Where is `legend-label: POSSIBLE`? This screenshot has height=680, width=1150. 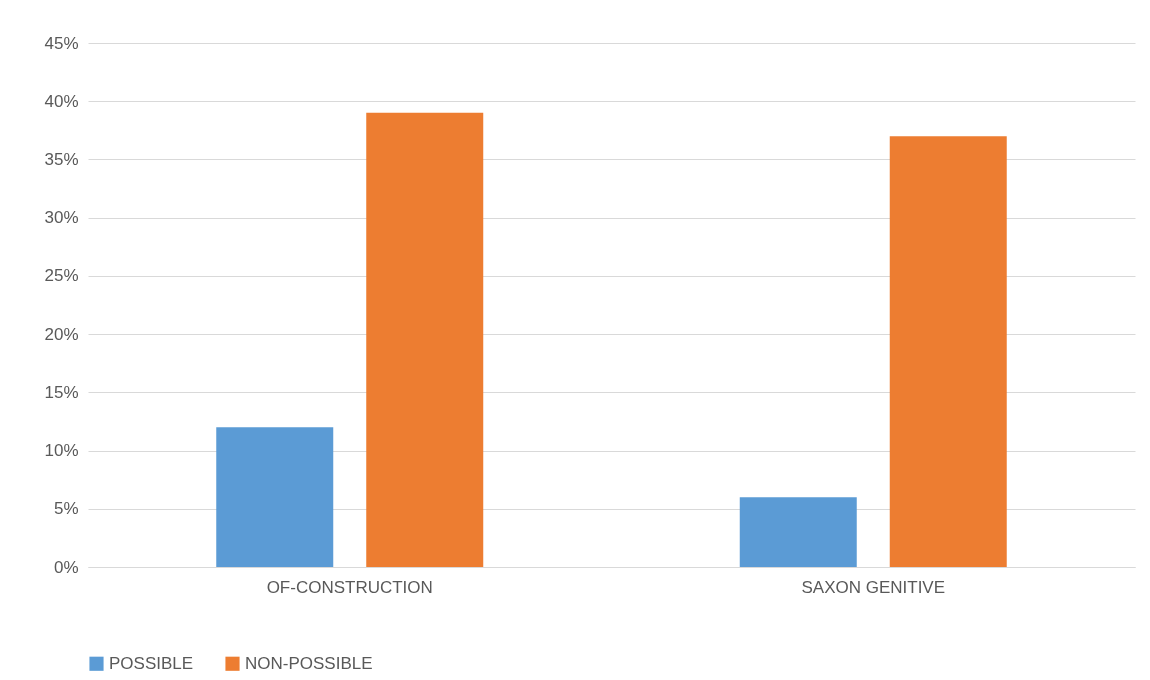
legend-label: POSSIBLE is located at coordinates (151, 663).